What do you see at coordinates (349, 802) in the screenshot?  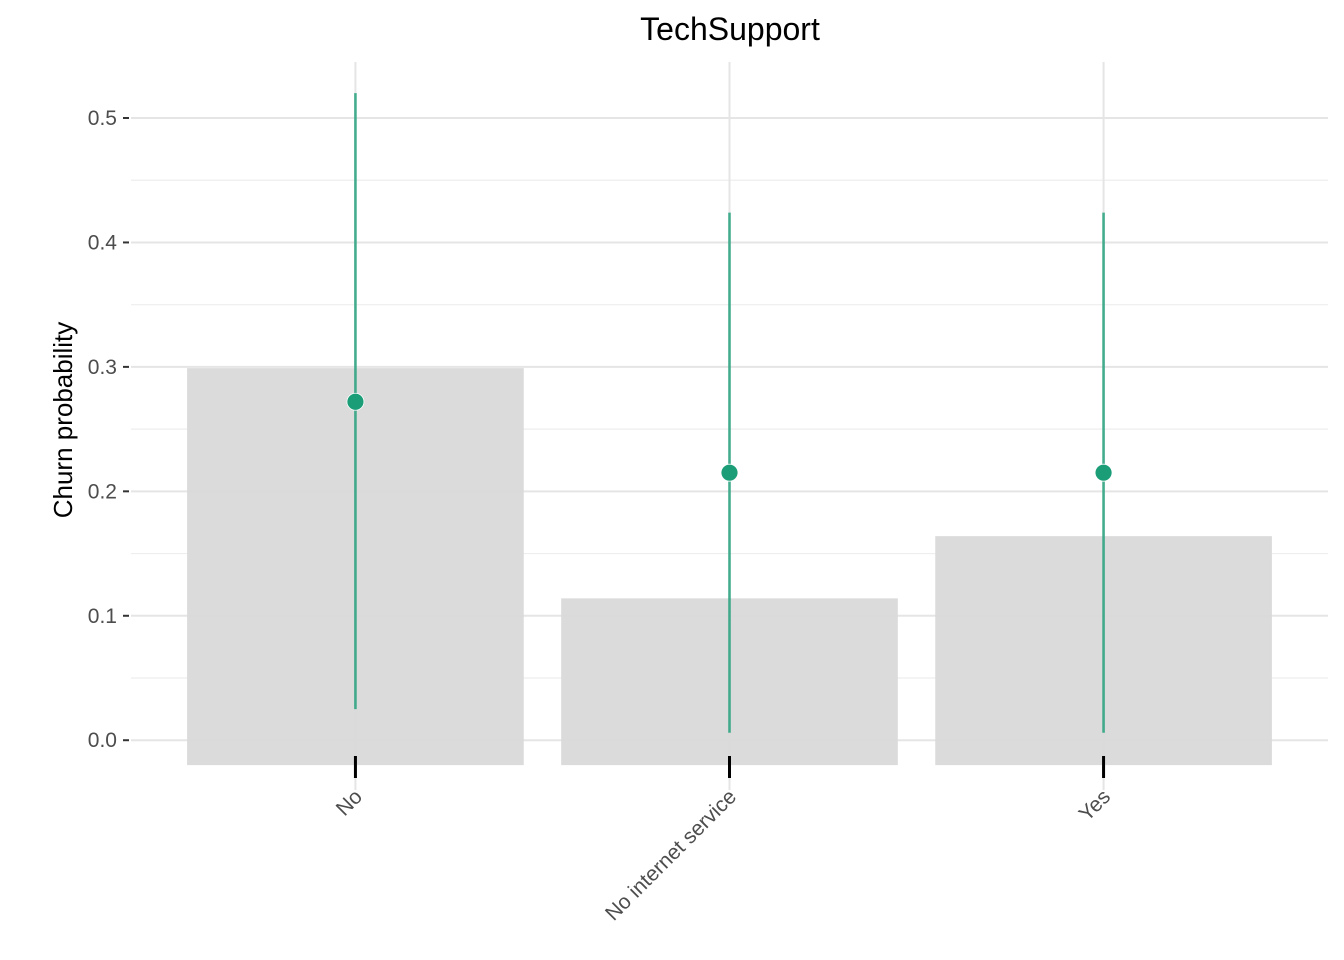 I see `x-tick-label: No` at bounding box center [349, 802].